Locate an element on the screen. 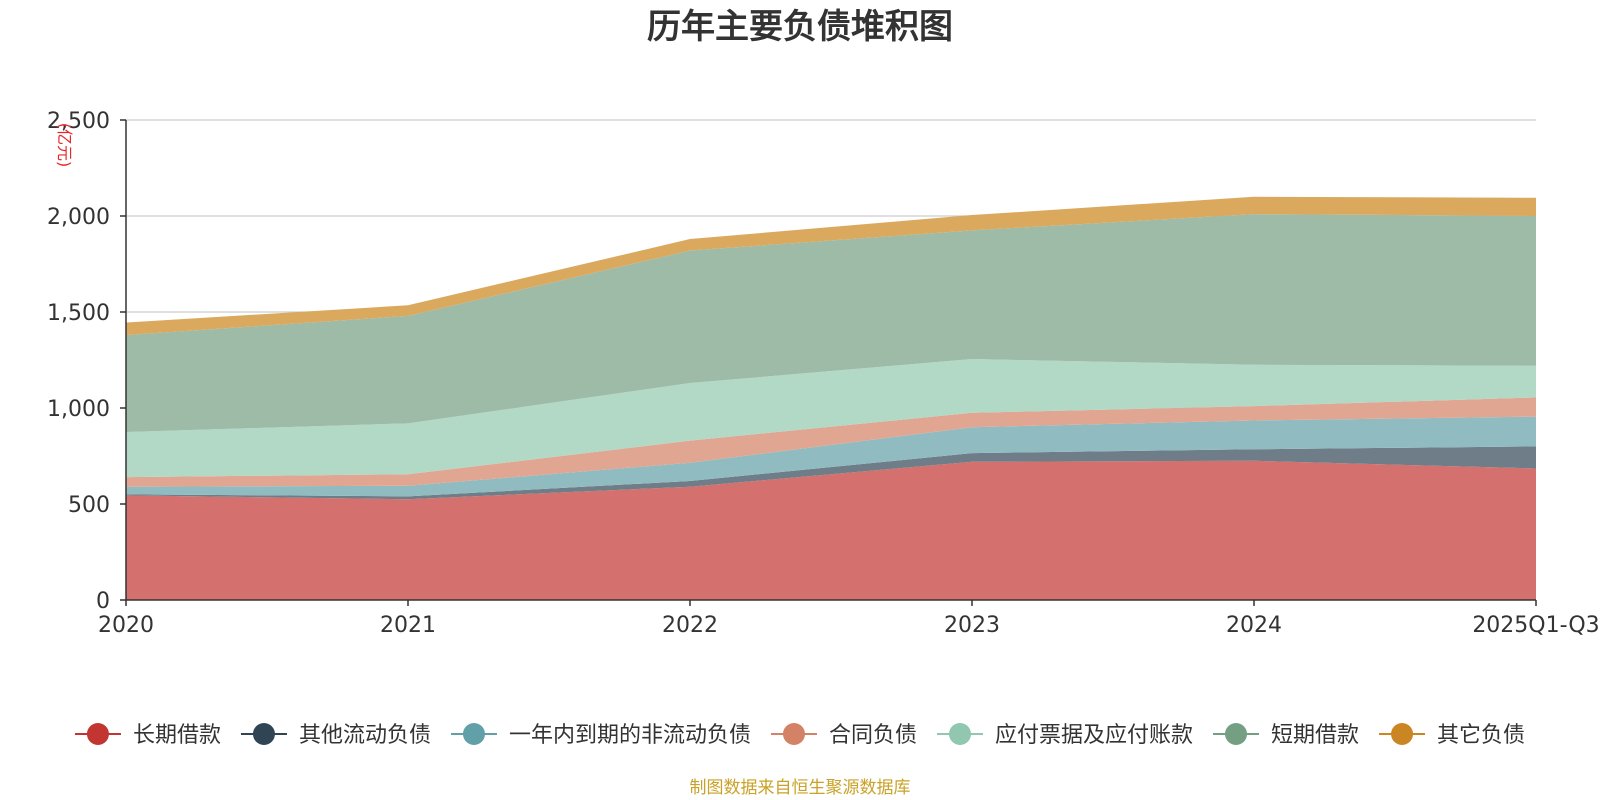 This screenshot has height=800, width=1600. chart-title: 历年主要负债堆积图 is located at coordinates (800, 27).